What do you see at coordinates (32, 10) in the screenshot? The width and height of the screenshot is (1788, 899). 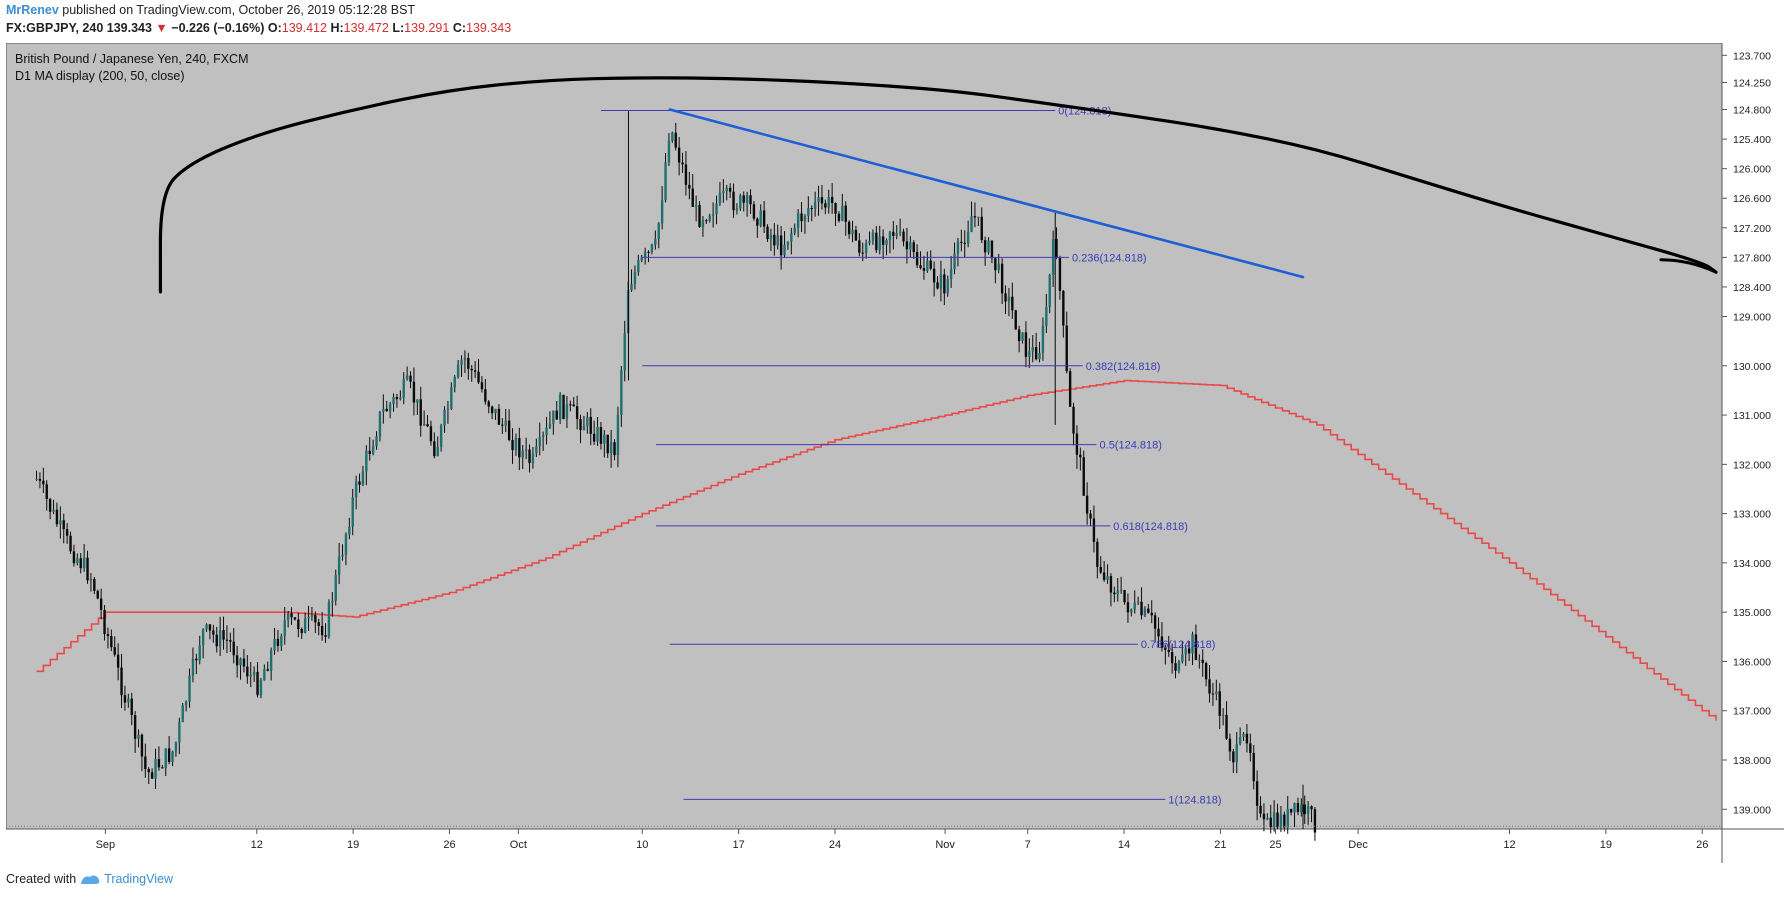 I see `author-link: MrRenev` at bounding box center [32, 10].